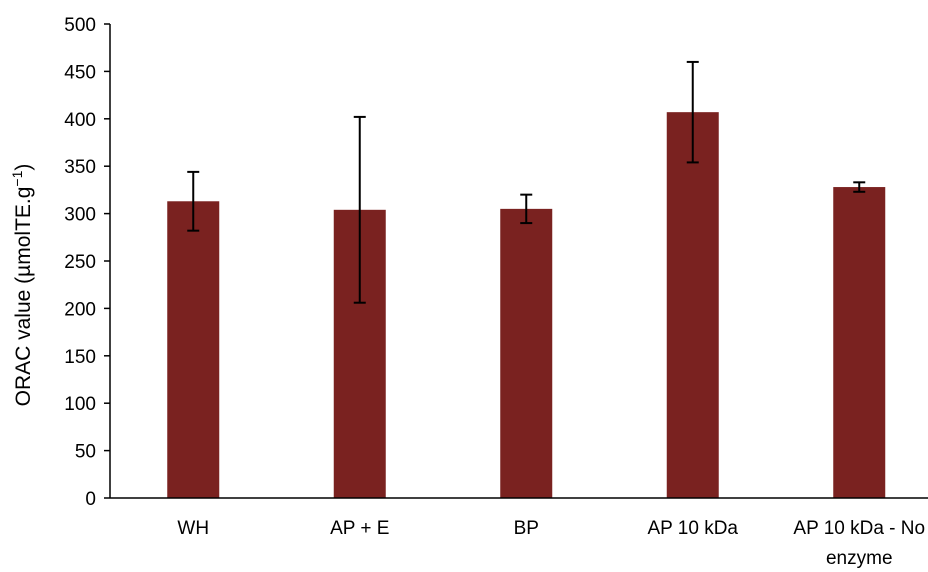  What do you see at coordinates (85, 452) in the screenshot?
I see `y-tick-label: 50` at bounding box center [85, 452].